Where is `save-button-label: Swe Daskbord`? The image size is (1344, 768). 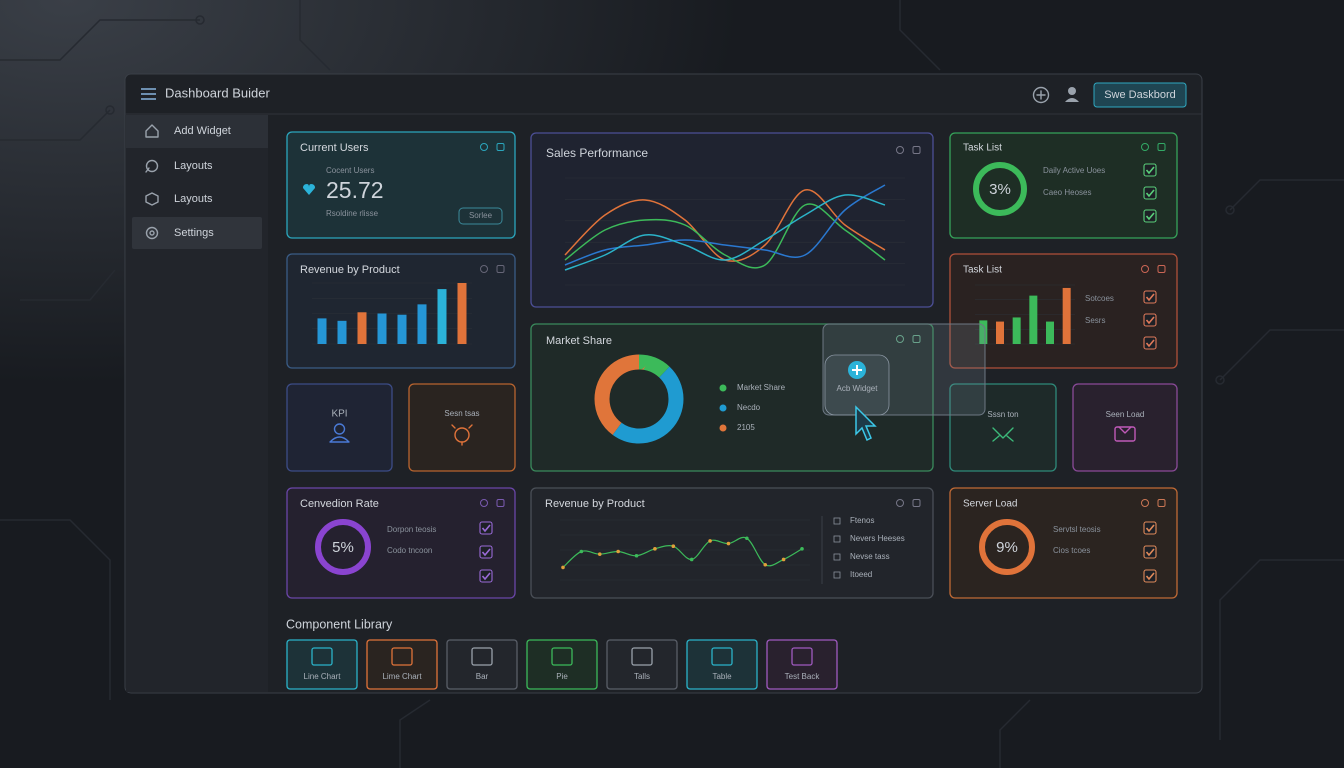
save-button-label: Swe Daskbord is located at coordinates (1140, 95).